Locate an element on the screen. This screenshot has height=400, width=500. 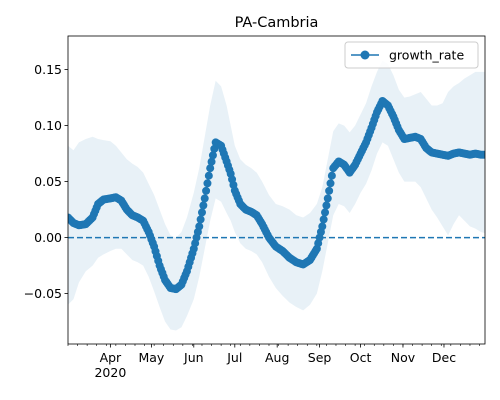
x-tick-label: Aug is located at coordinates (277, 357).